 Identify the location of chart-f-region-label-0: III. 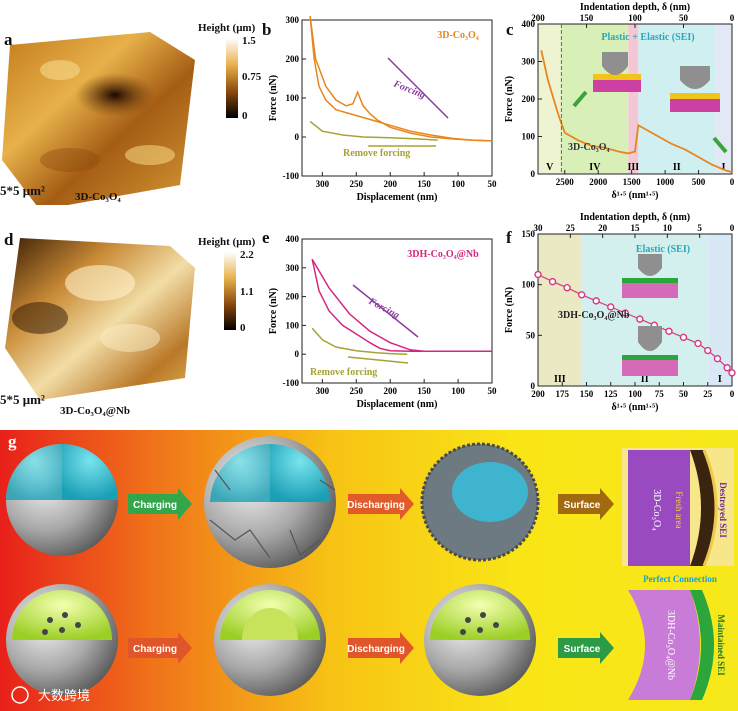
(560, 379).